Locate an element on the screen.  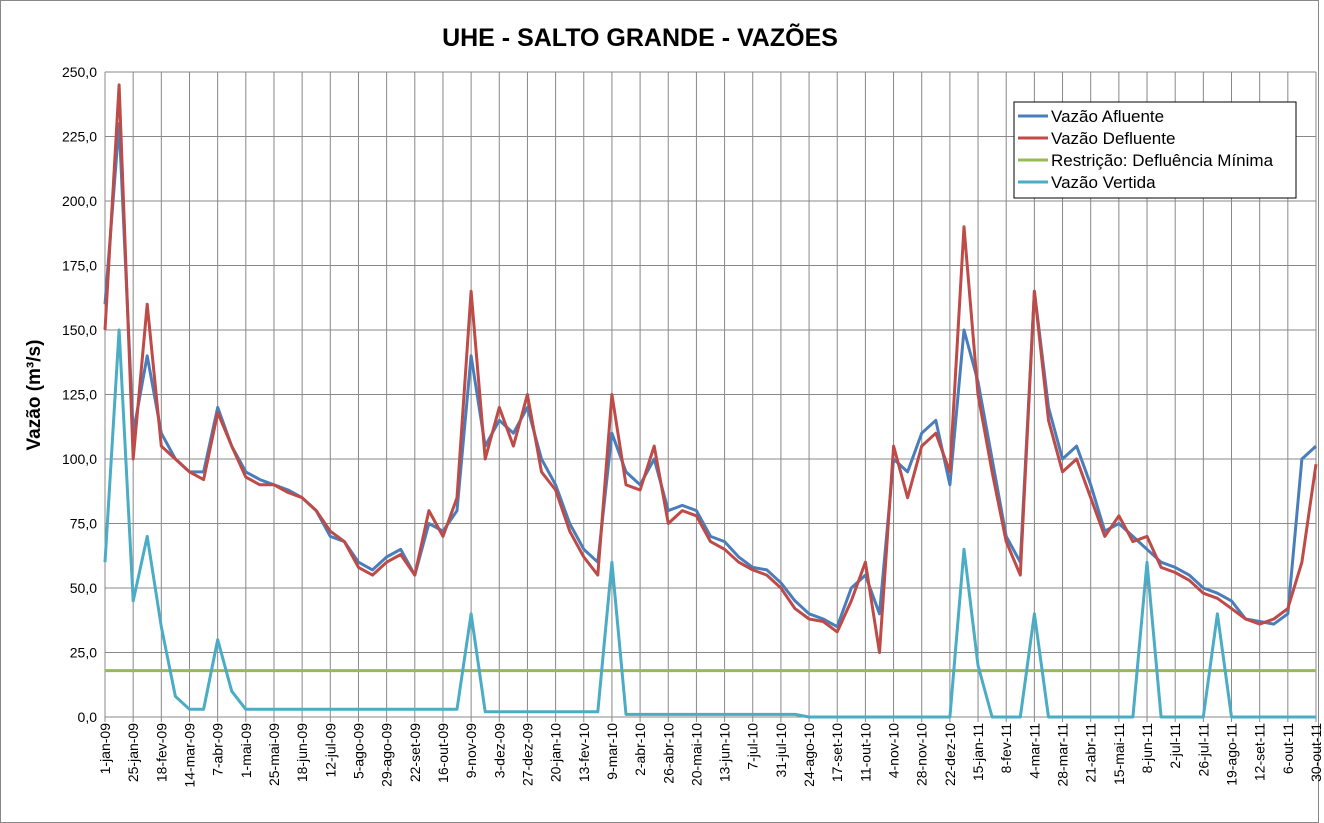
x-tick-label: 6-out-11 is located at coordinates (1288, 748).